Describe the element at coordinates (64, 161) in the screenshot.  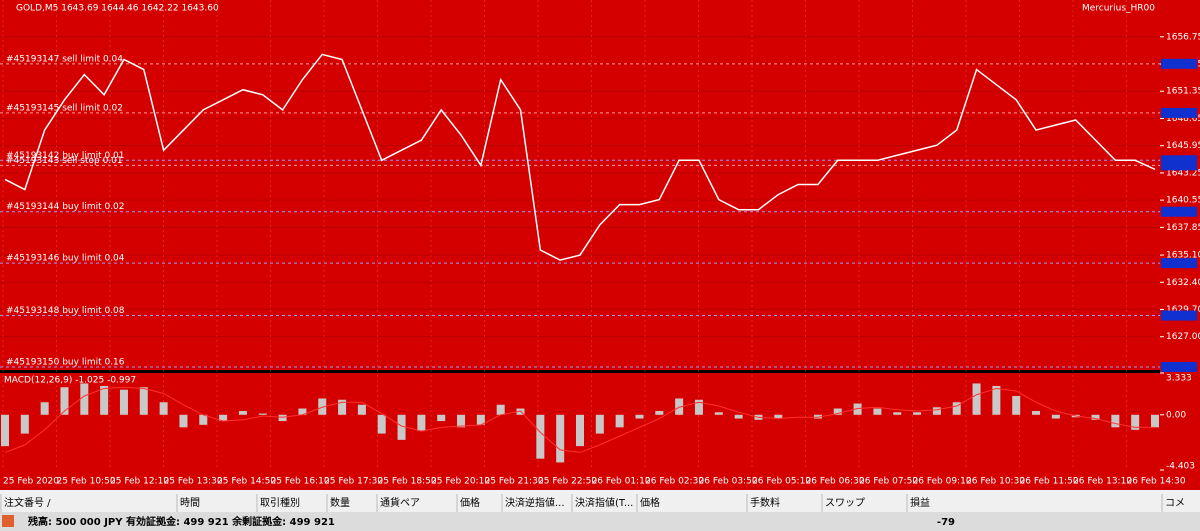
I see `order-label: #45193143 sell stop 0.01` at that location.